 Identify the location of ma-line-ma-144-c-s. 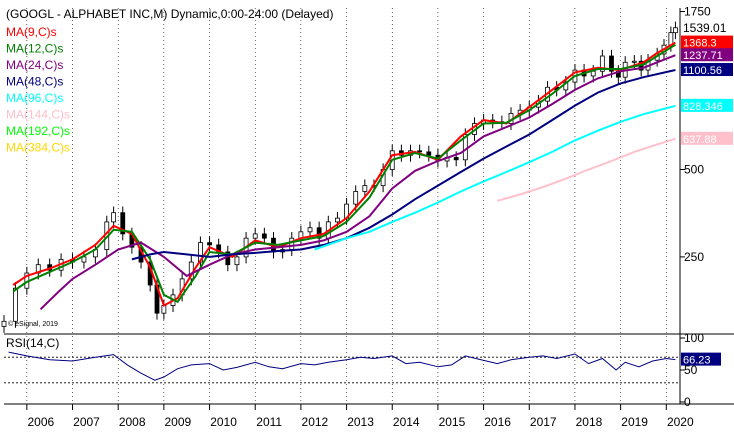
(586, 169).